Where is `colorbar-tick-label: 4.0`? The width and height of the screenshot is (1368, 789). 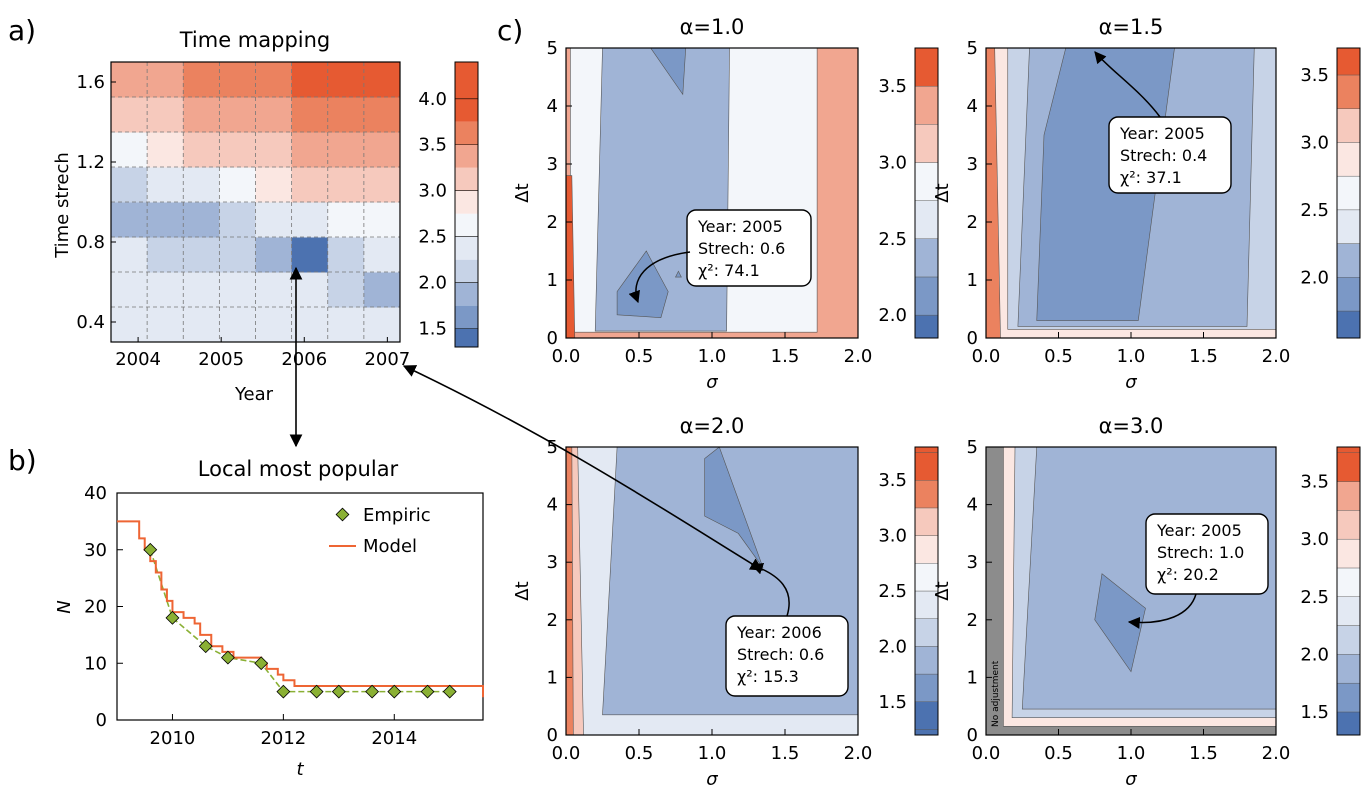
colorbar-tick-label: 4.0 is located at coordinates (432, 99).